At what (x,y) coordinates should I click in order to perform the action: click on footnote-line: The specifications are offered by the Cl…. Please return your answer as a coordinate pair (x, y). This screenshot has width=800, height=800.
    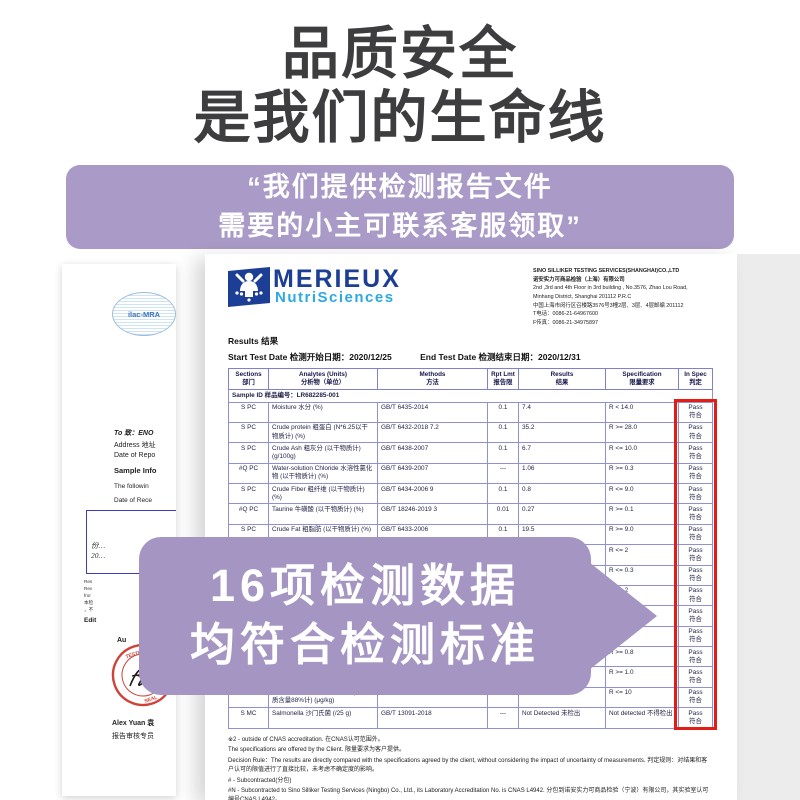
    Looking at the image, I should click on (316, 750).